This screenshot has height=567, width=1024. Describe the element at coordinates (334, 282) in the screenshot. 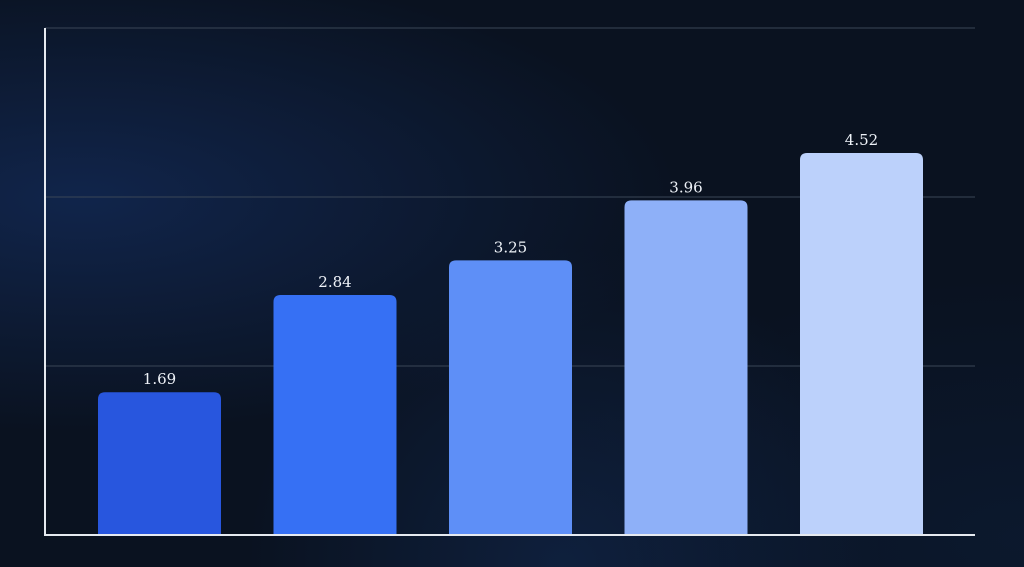

I see `bar-value-label-2: 2.84` at that location.